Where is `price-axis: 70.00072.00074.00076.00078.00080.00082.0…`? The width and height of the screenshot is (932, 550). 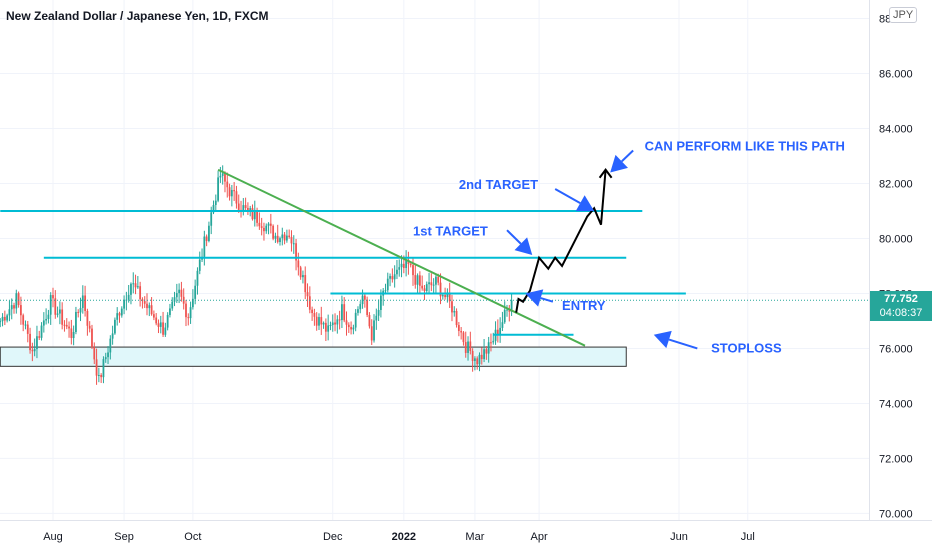
price-axis: 70.00072.00074.00076.00078.00080.00082.0… is located at coordinates (896, 267).